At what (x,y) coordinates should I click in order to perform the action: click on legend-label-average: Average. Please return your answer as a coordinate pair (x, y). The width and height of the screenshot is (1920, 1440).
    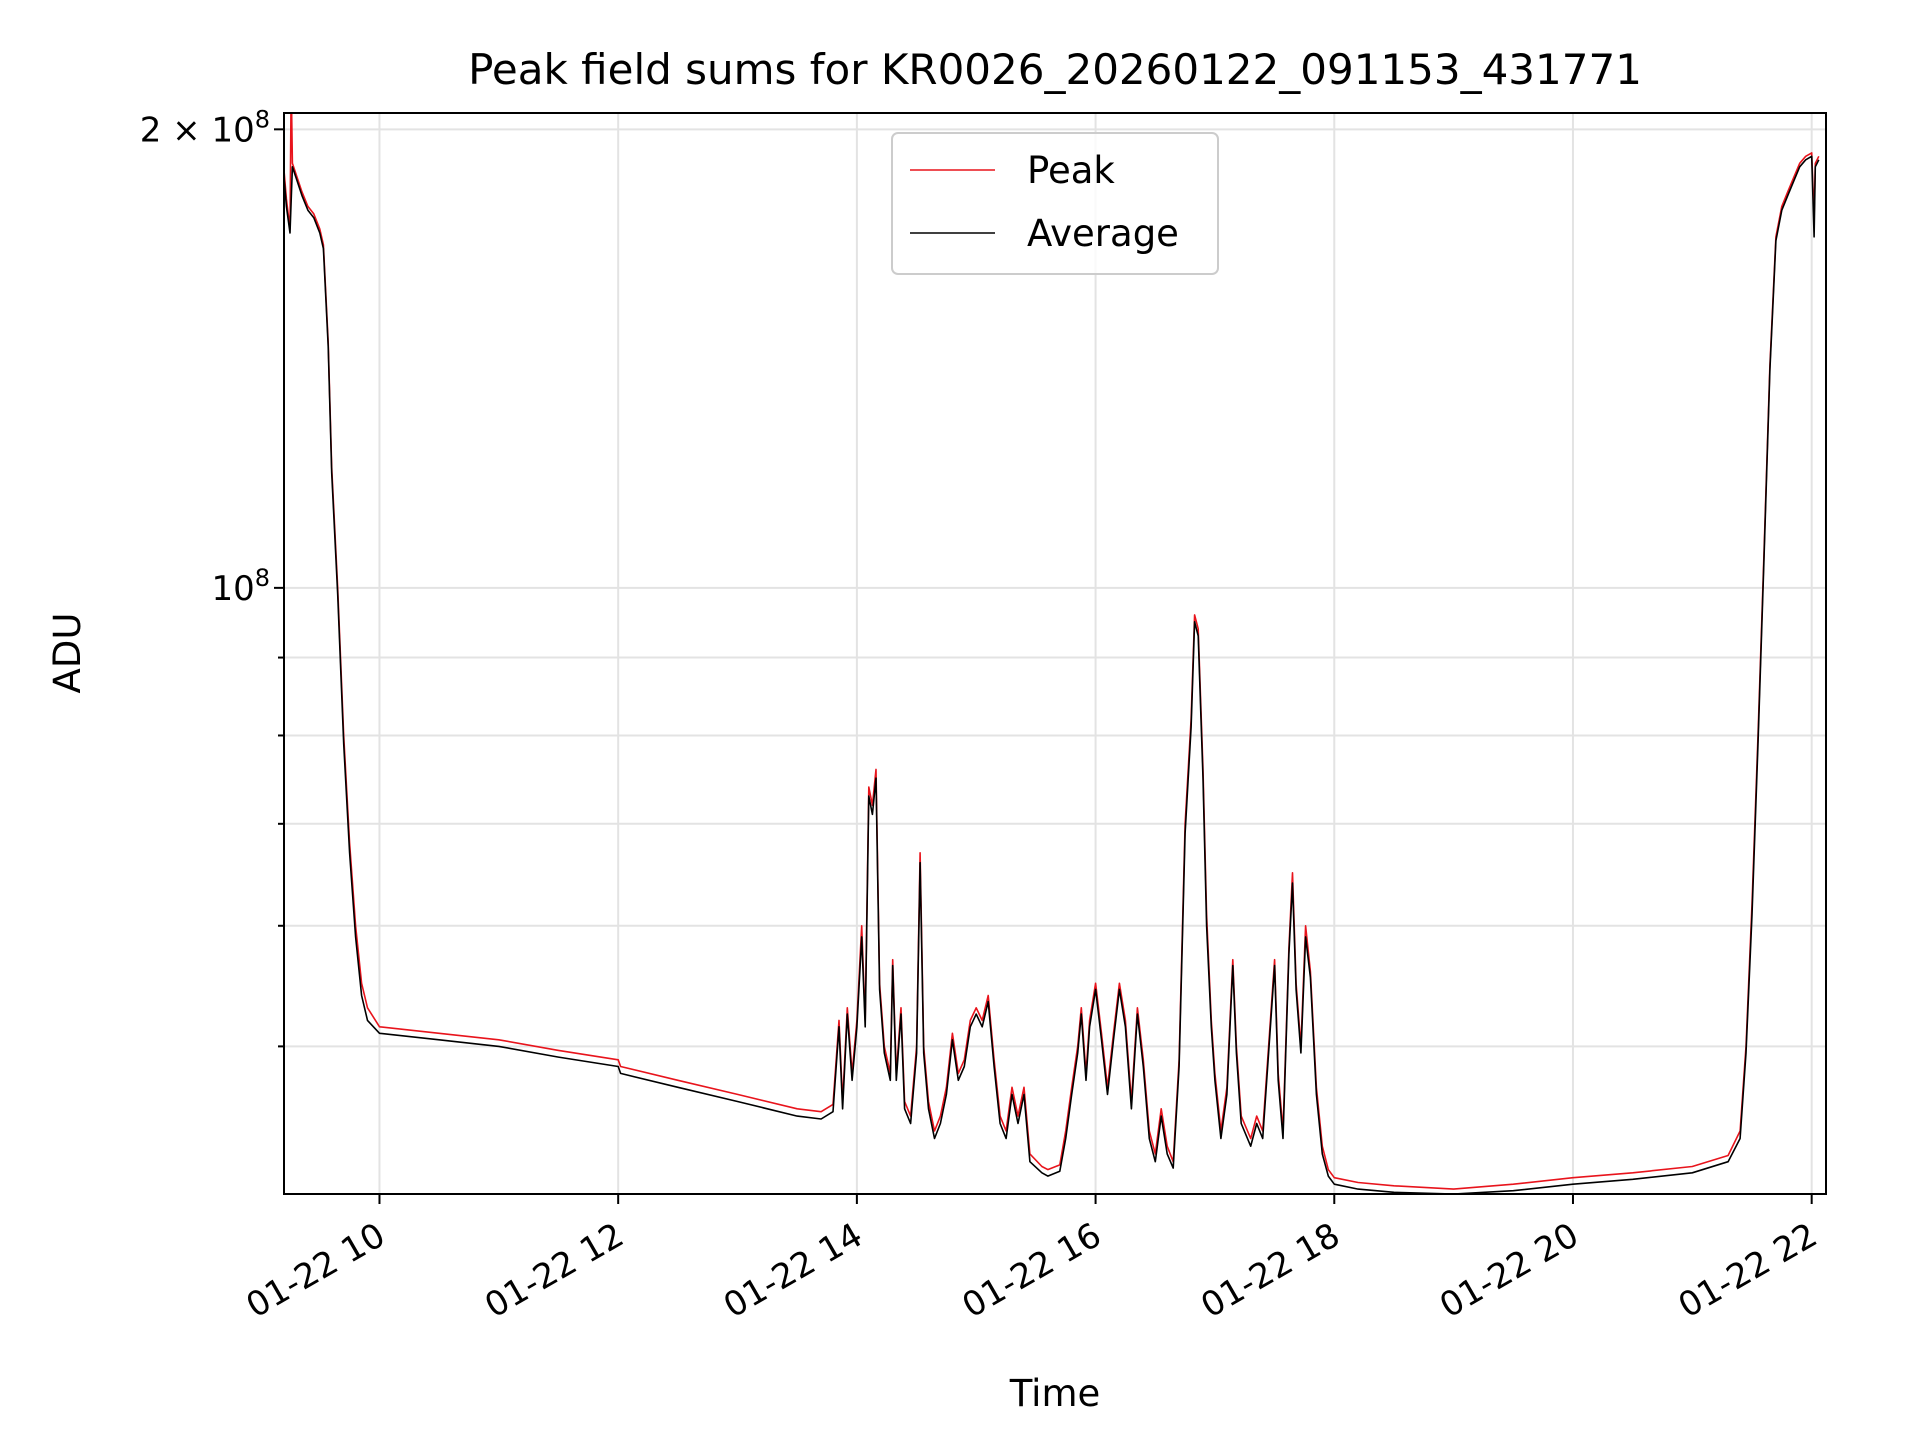
    Looking at the image, I should click on (1103, 233).